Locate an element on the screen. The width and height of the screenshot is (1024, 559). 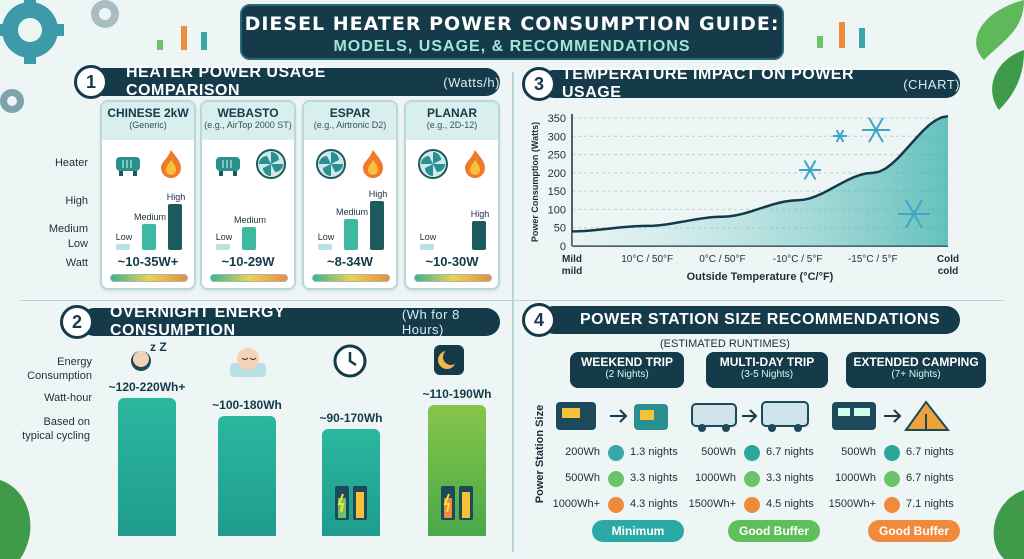
trip-header: MULTI-DAY TRIP (3-5 Nights) is located at coordinates (767, 370).